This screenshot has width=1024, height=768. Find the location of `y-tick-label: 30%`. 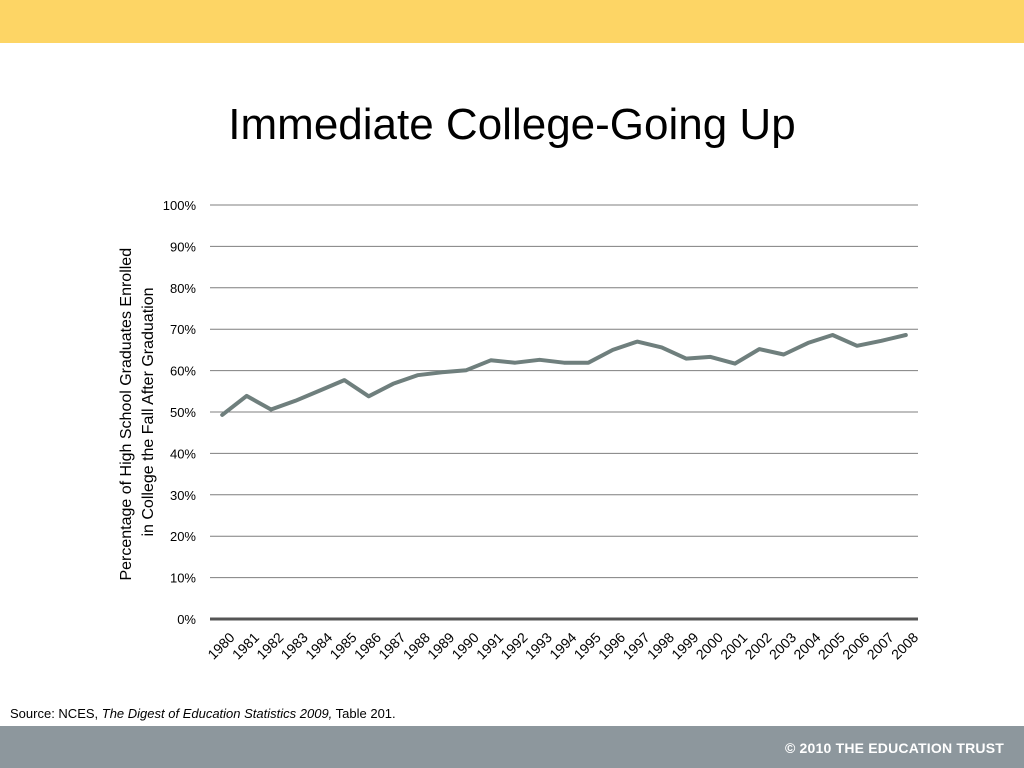

y-tick-label: 30% is located at coordinates (183, 495).